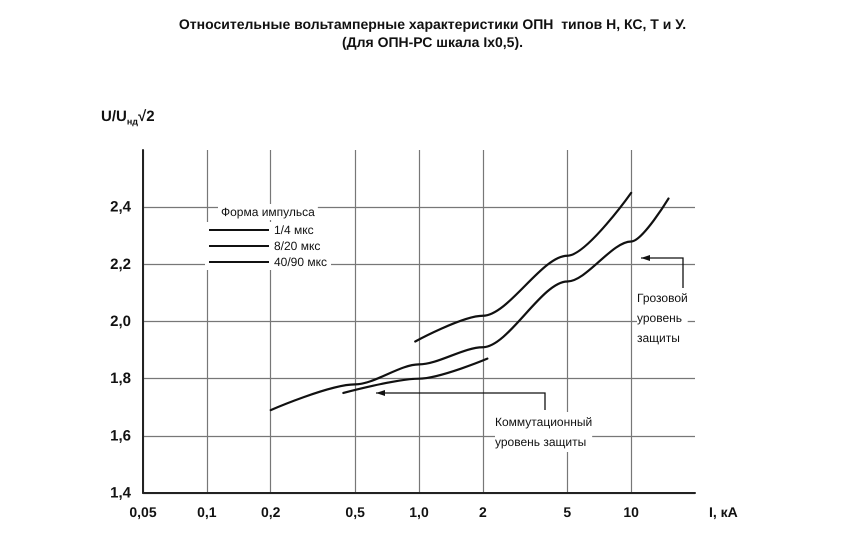 This screenshot has height=557, width=865. I want to click on annotation: Грозовой уровень защиты, so click(662, 318).